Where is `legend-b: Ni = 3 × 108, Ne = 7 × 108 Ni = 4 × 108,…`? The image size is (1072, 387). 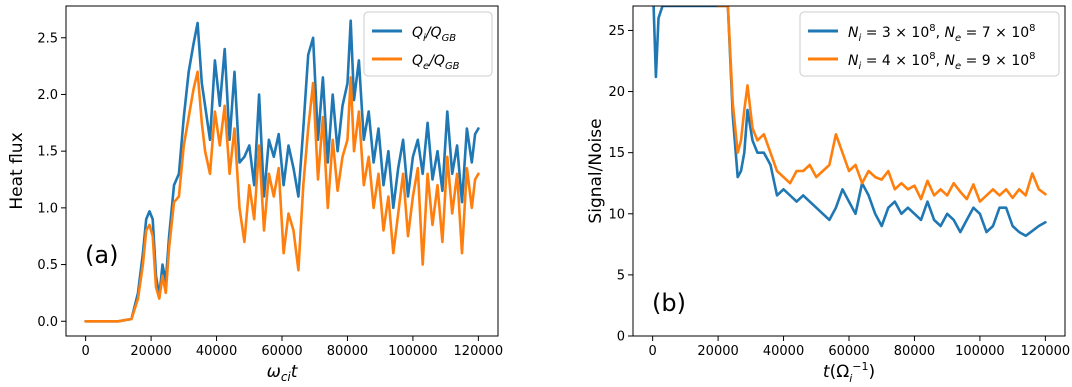
legend-b: Ni = 3 × 108, Ne = 7 × 108 Ni = 4 × 108,… is located at coordinates (929, 44).